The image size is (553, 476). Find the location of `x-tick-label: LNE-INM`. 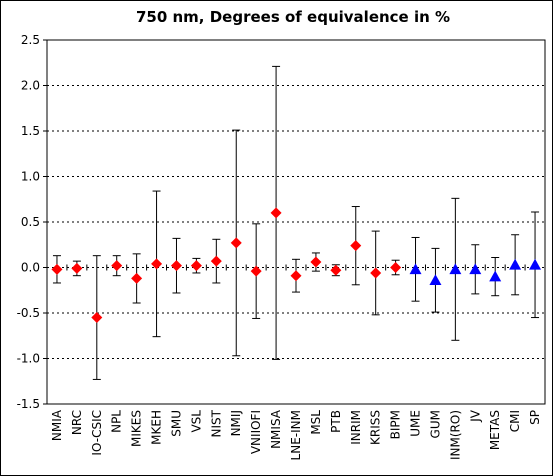

x-tick-label: LNE-INM is located at coordinates (296, 435).